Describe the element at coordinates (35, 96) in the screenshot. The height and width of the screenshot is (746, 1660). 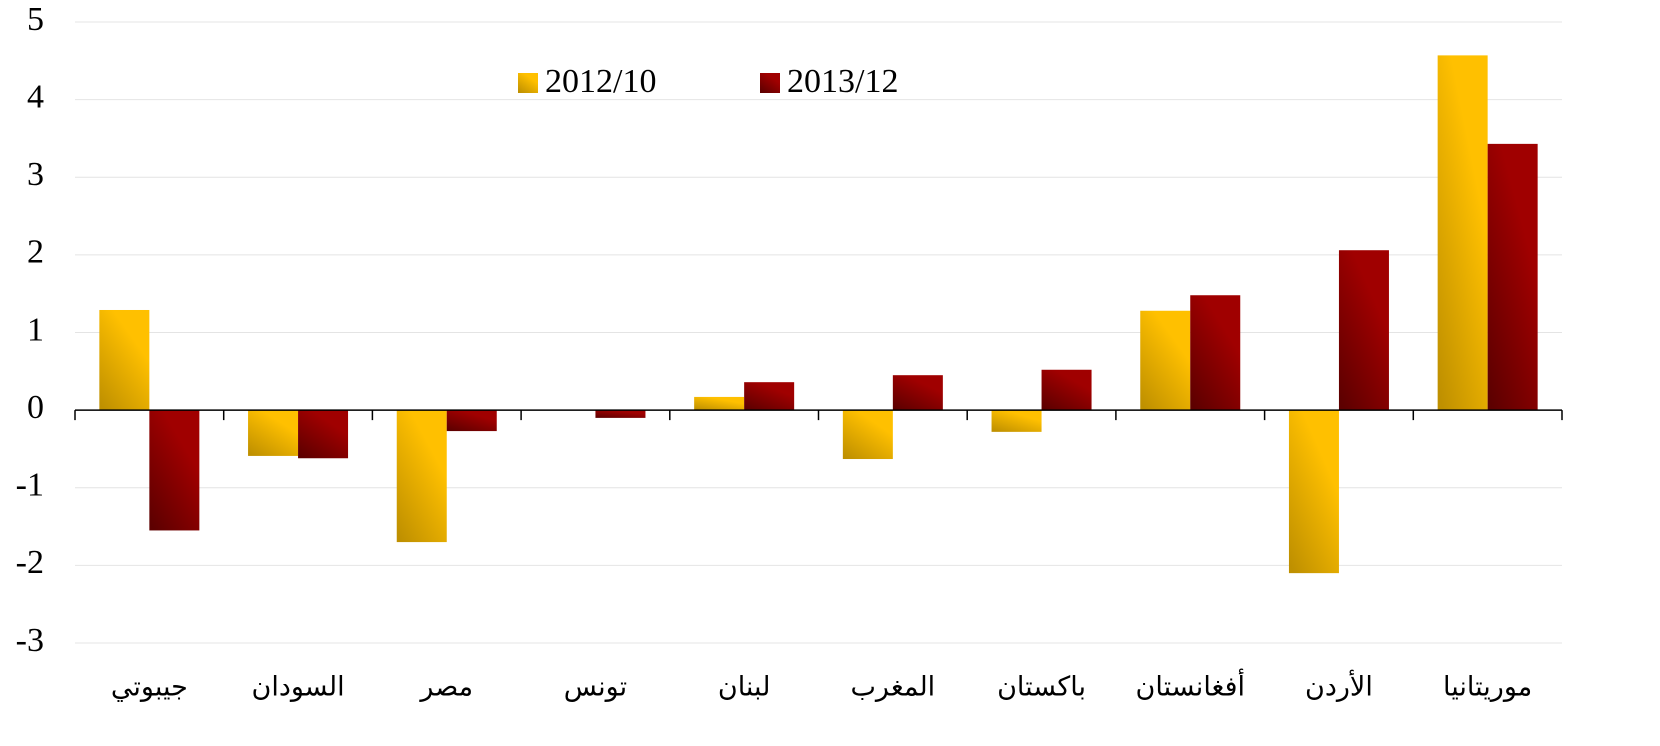
I see `y-tick-label: 4` at that location.